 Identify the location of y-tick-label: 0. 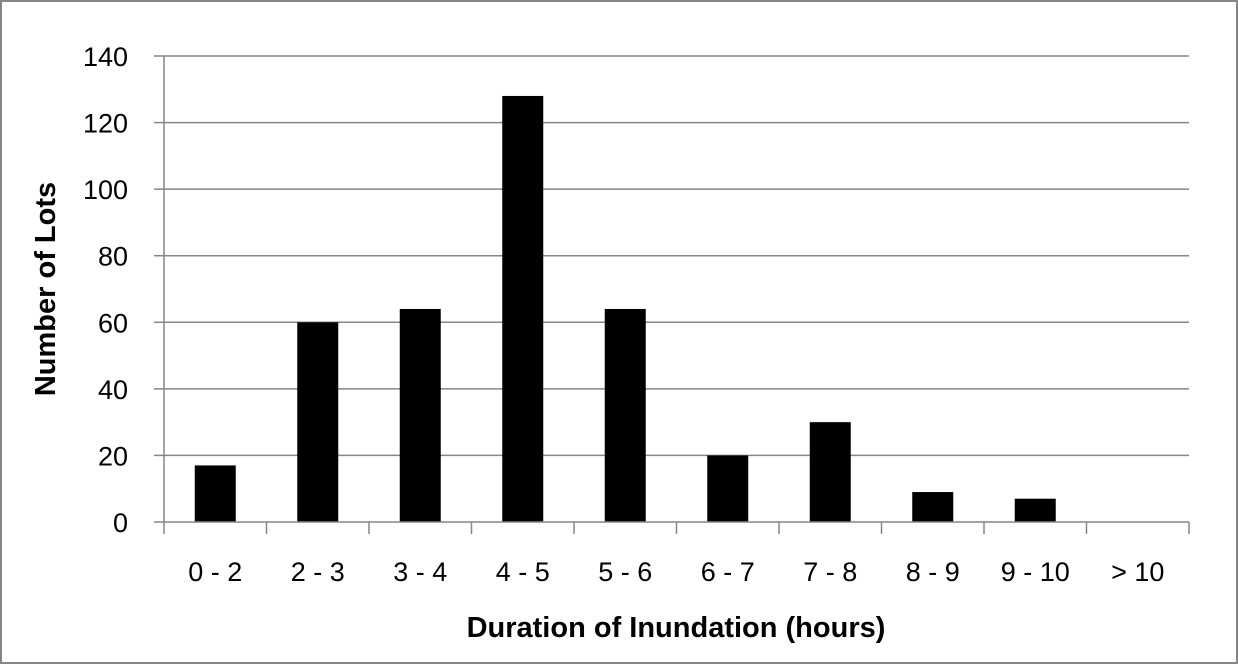
(120, 523).